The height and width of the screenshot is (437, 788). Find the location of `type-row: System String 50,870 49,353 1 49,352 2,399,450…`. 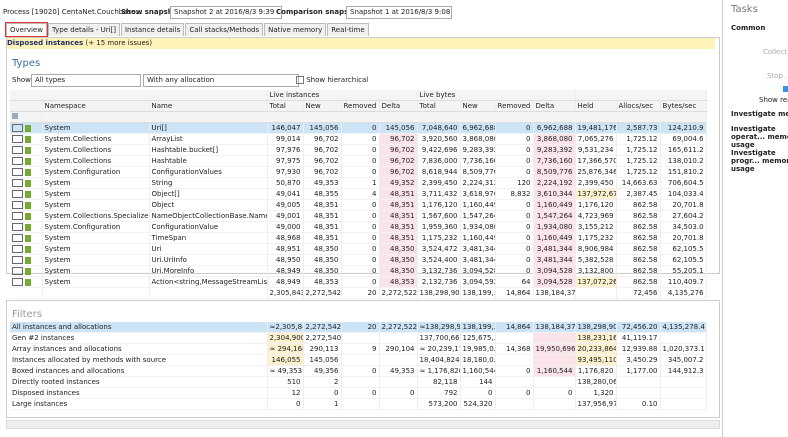

type-row: System String 50,870 49,353 1 49,352 2,399,450… is located at coordinates (358, 183).